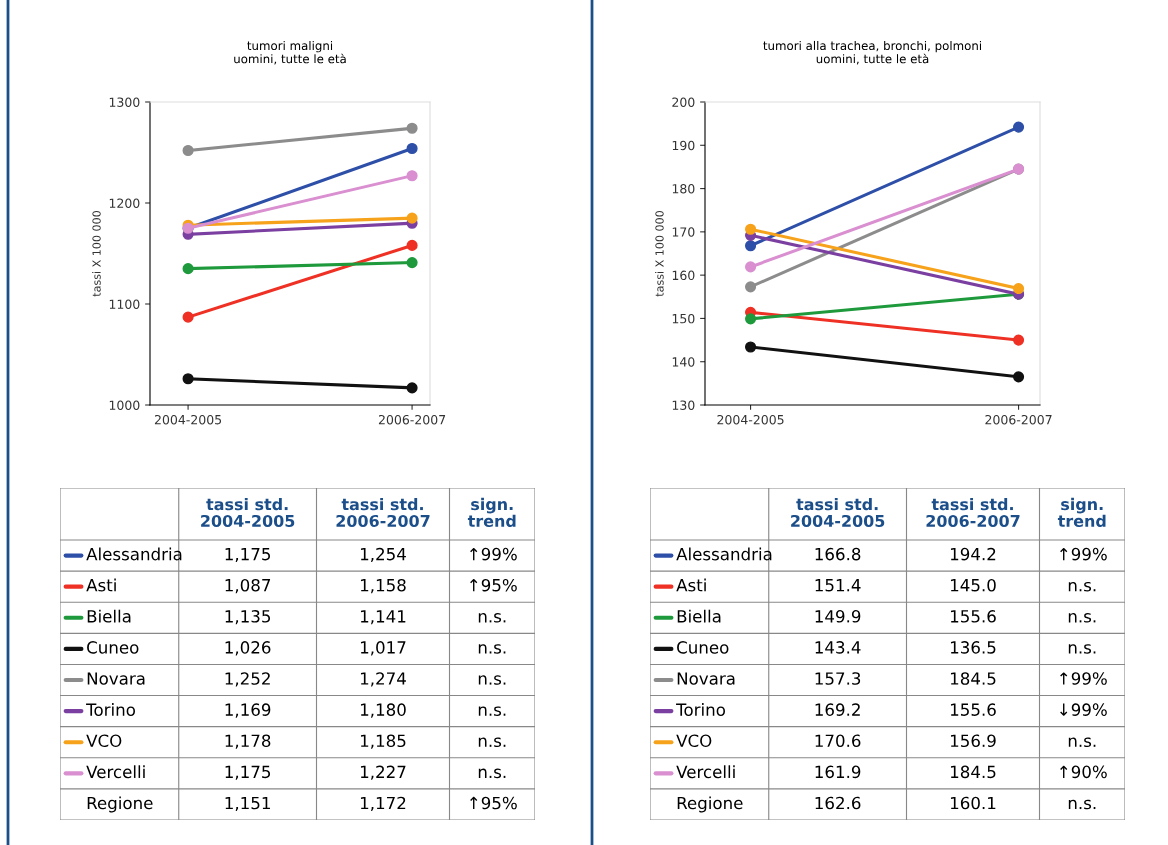 This screenshot has height=845, width=1168. What do you see at coordinates (683, 145) in the screenshot?
I see `y-tick-label: 190` at bounding box center [683, 145].